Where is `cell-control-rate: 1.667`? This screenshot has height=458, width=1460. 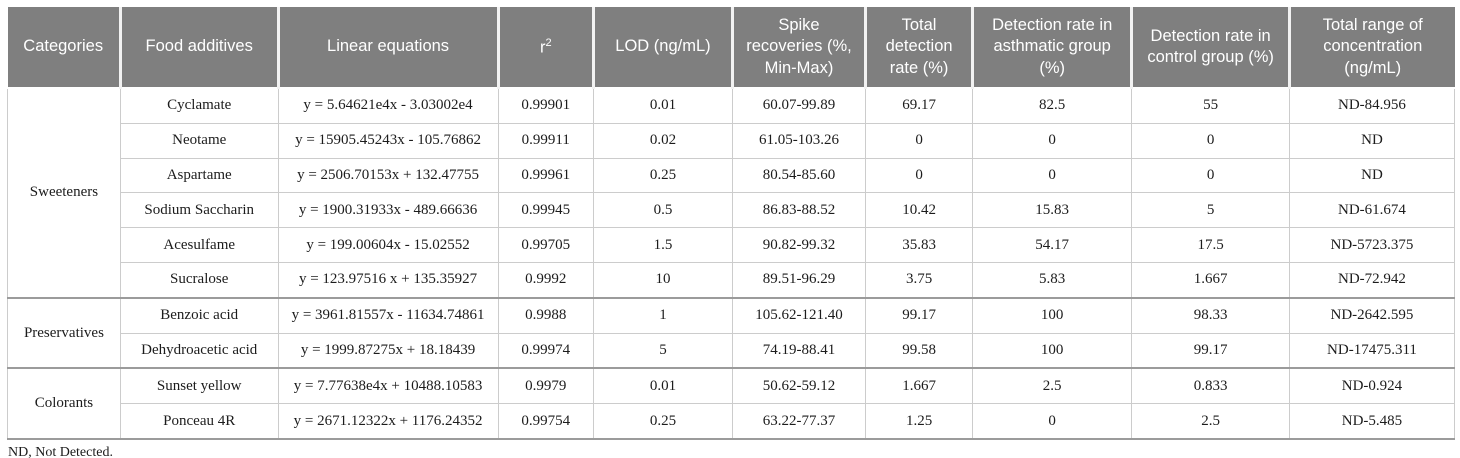
cell-control-rate: 1.667 is located at coordinates (1210, 280).